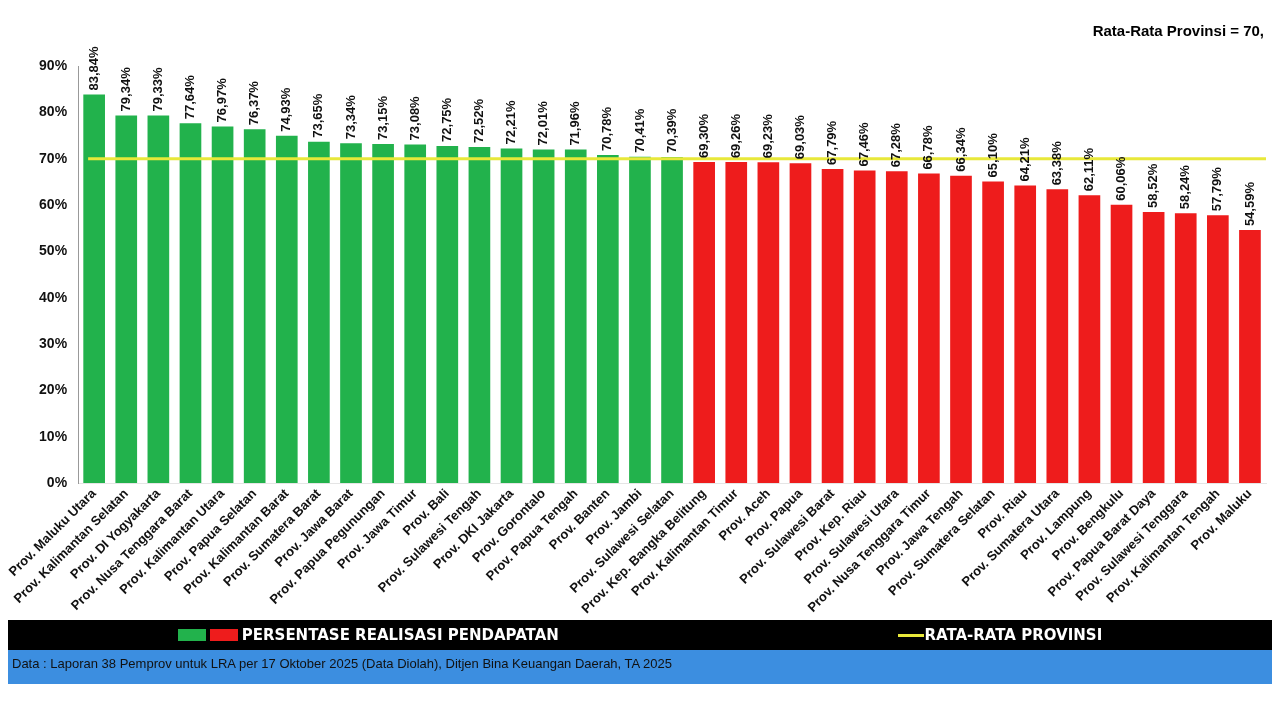  What do you see at coordinates (832, 142) in the screenshot?
I see `data-label: 67,79%` at bounding box center [832, 142].